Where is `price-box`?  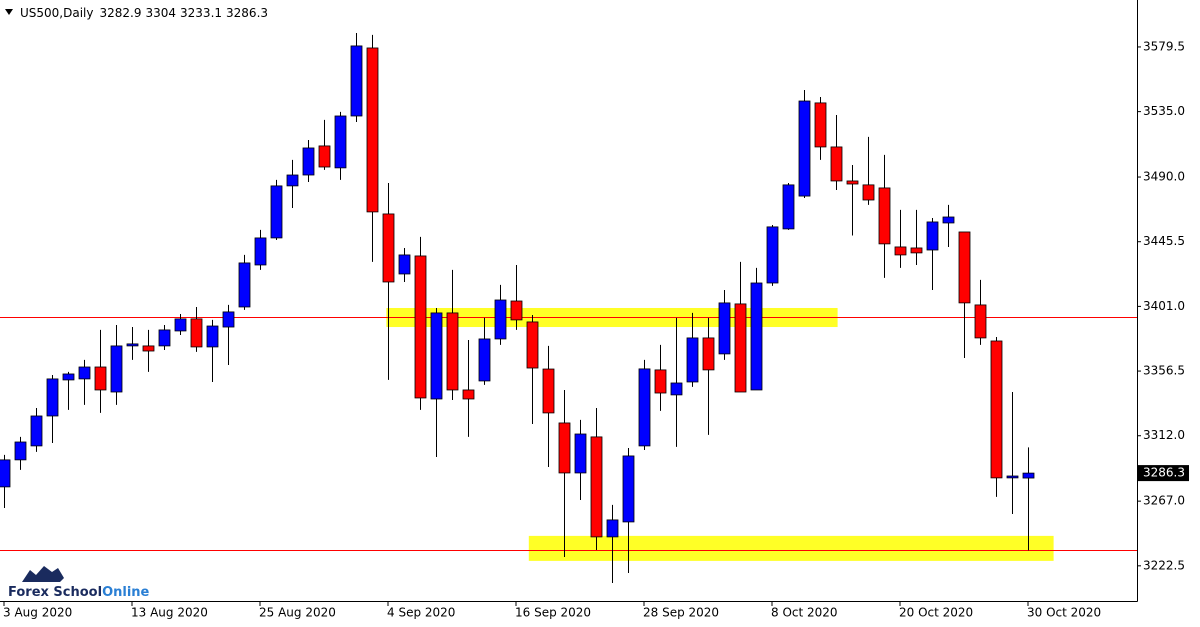 price-box is located at coordinates (1163, 473).